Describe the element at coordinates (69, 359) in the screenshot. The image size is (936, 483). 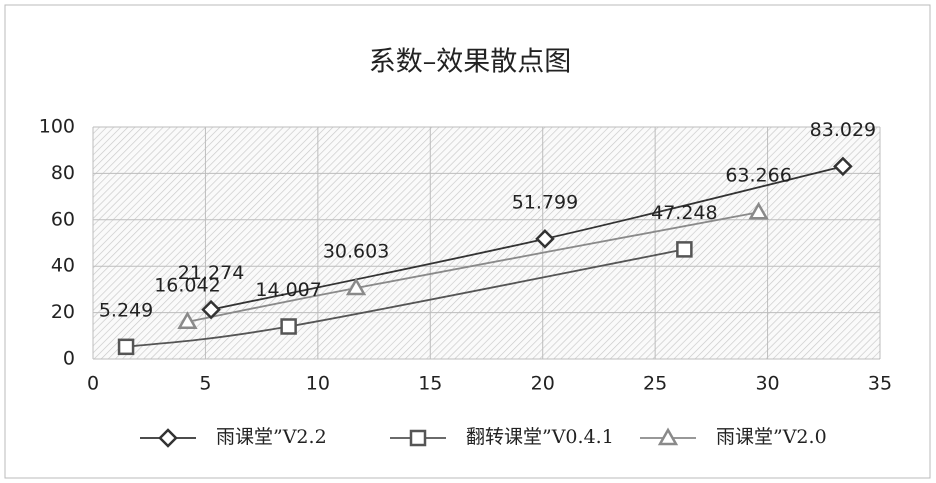
I see `y-tick-label: 0` at that location.